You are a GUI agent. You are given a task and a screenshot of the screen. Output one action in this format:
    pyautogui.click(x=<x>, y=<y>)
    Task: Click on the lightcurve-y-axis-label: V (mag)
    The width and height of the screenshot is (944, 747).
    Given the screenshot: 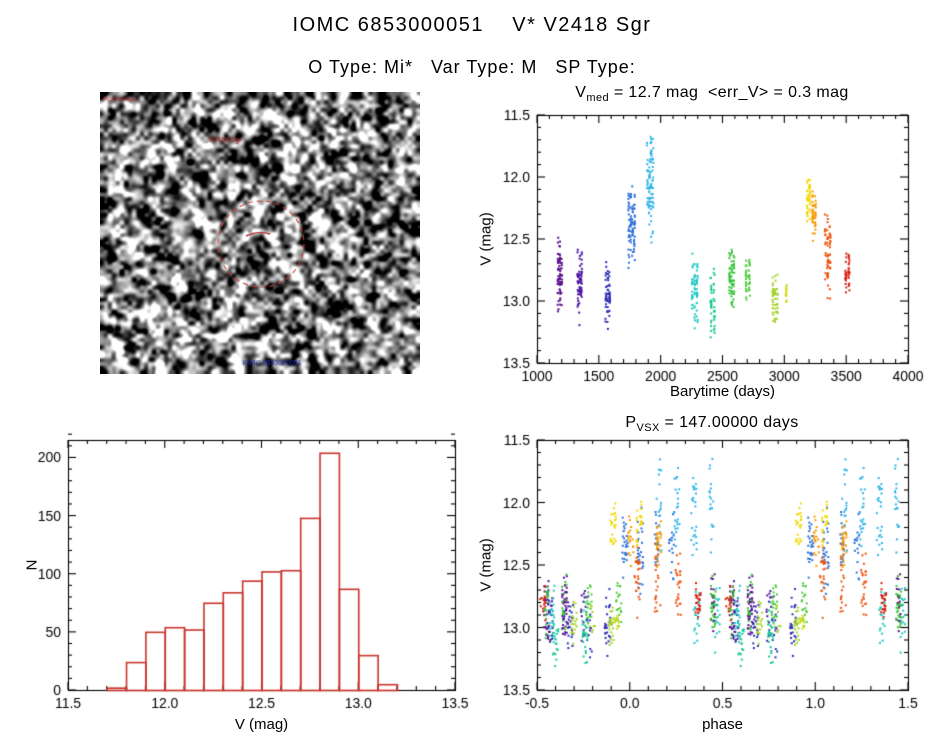 What is the action you would take?
    pyautogui.click(x=486, y=239)
    